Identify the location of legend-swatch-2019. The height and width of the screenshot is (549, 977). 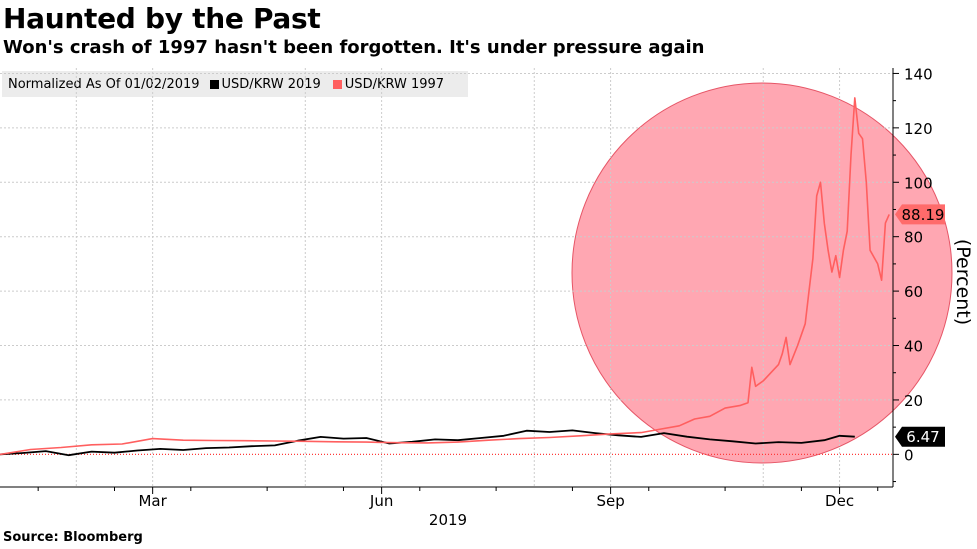
(214, 84).